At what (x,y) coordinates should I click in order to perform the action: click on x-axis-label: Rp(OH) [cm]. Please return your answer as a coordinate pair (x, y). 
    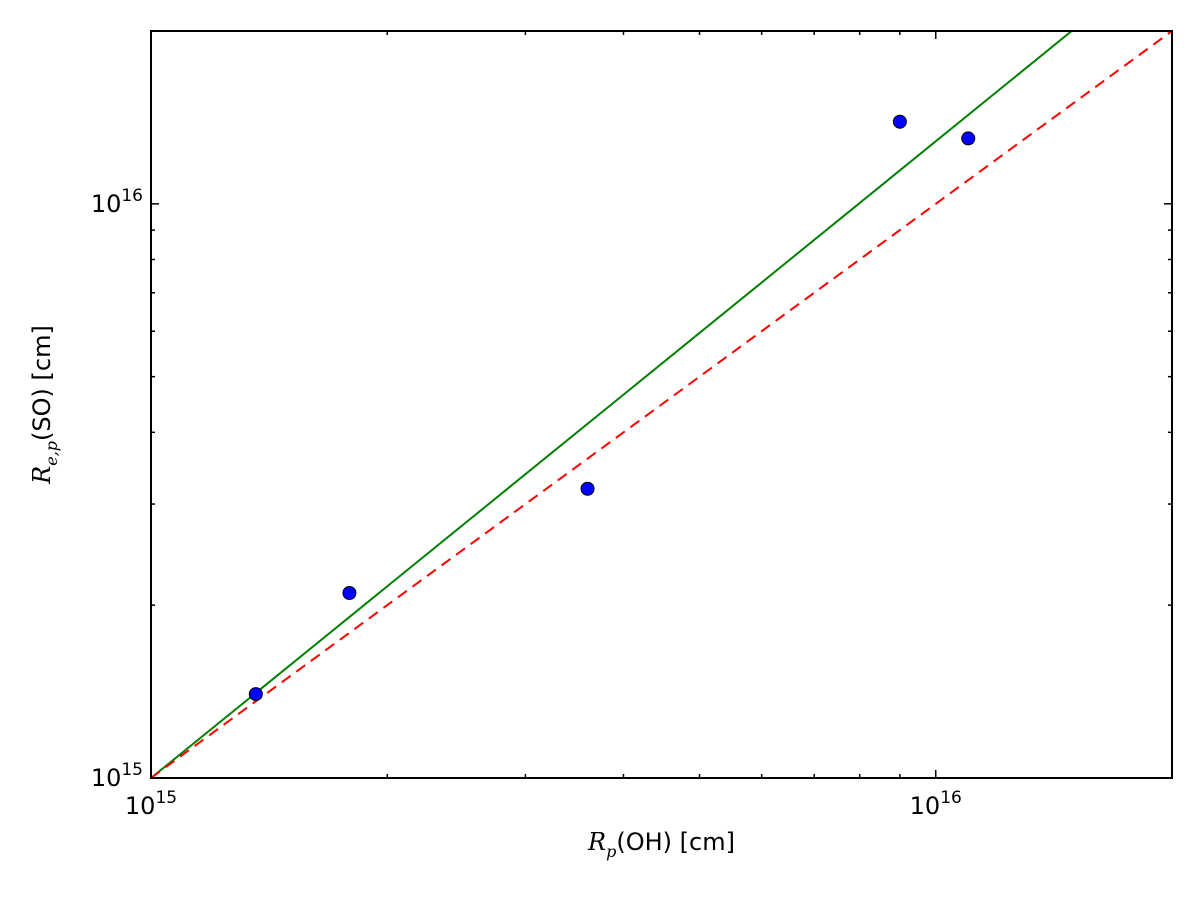
    Looking at the image, I should click on (661, 844).